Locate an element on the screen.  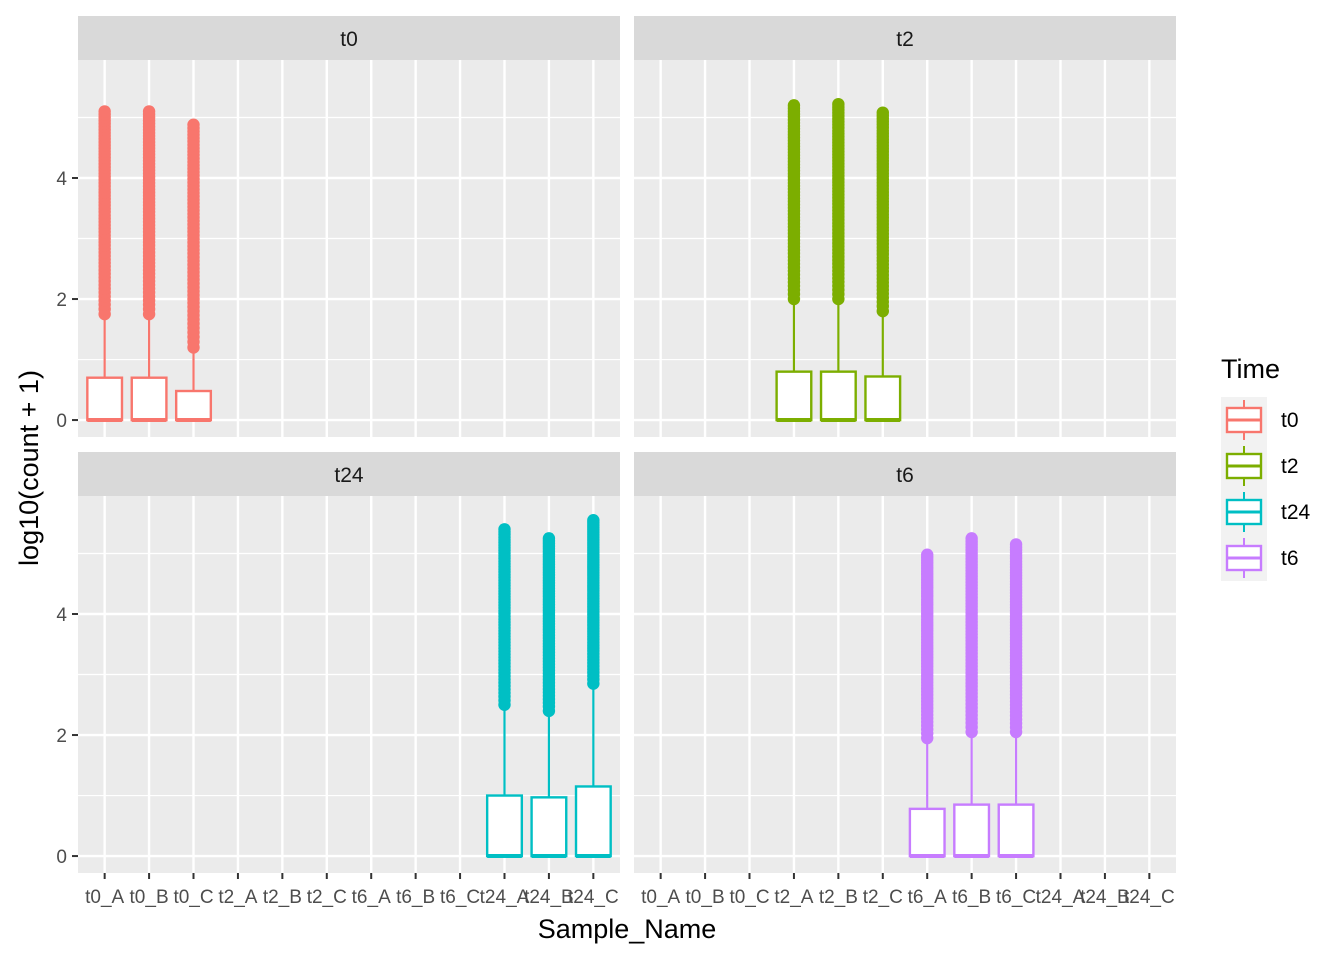
facet-strip-label: t6 is located at coordinates (905, 475).